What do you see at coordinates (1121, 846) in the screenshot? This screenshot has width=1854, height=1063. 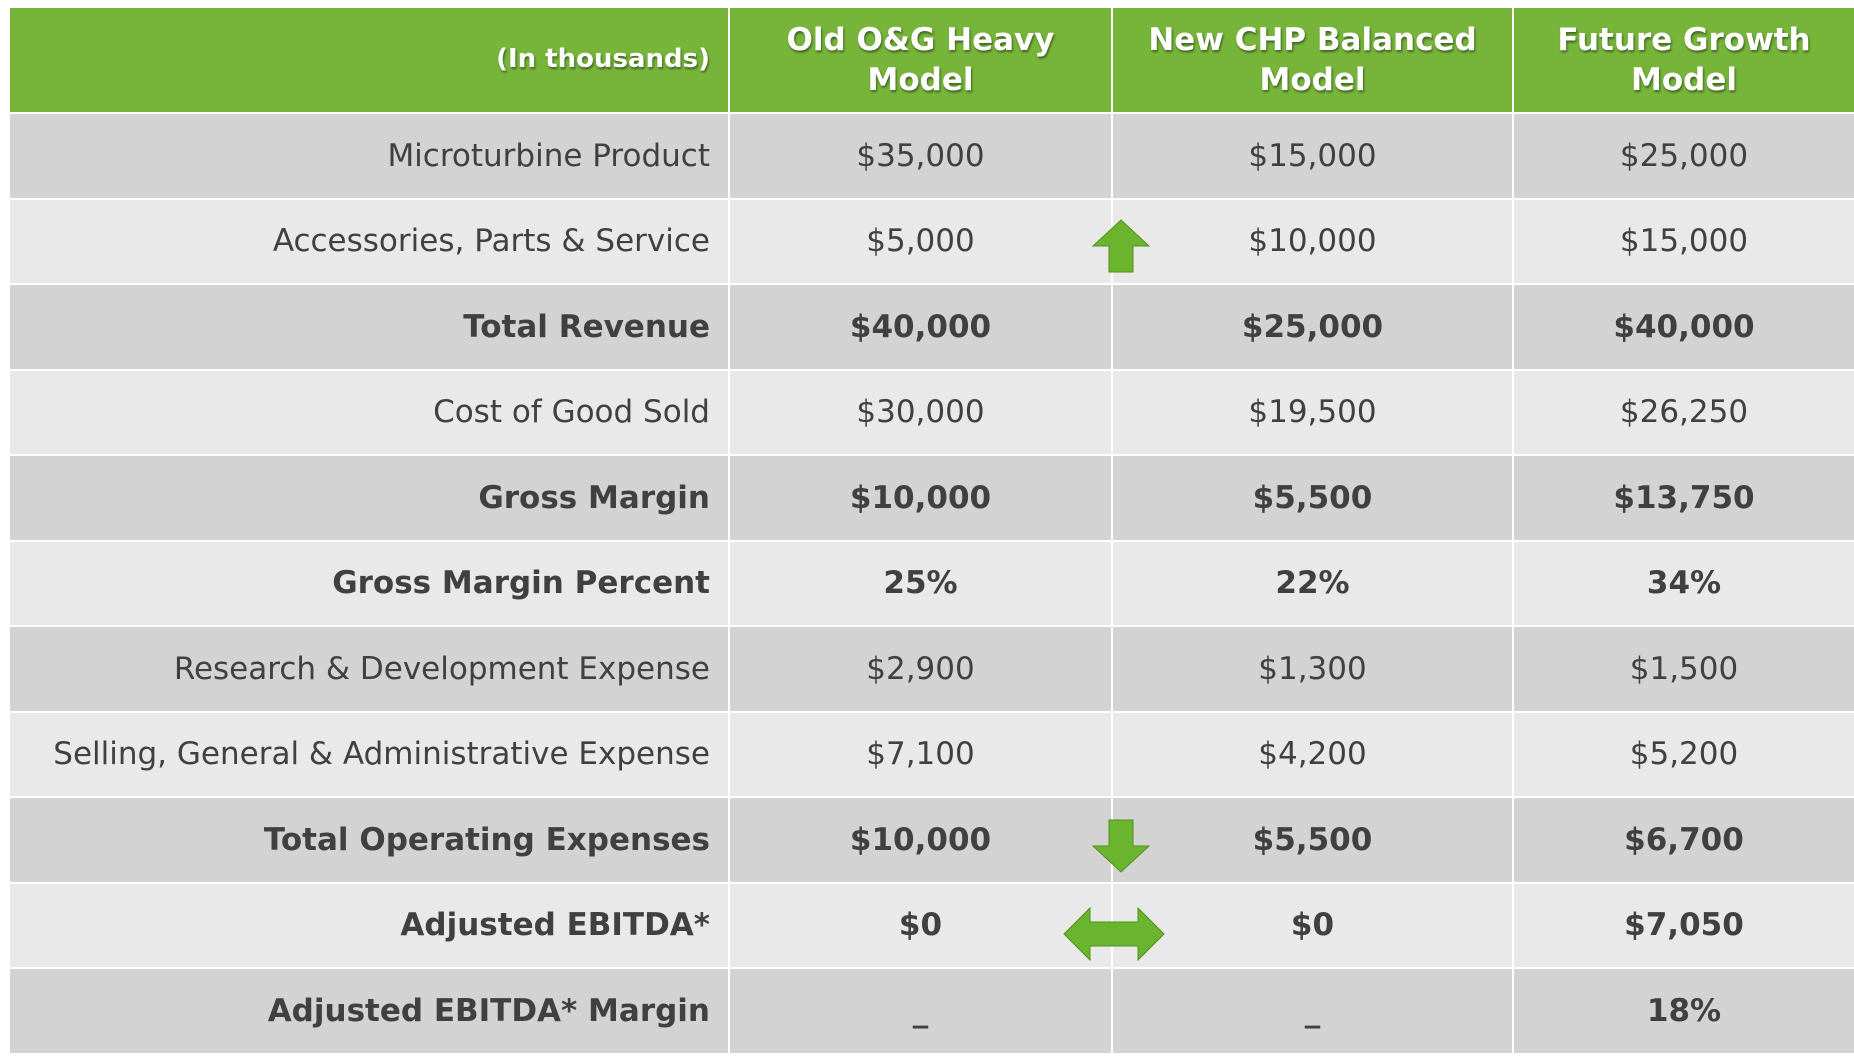 I see `down-arrow` at bounding box center [1121, 846].